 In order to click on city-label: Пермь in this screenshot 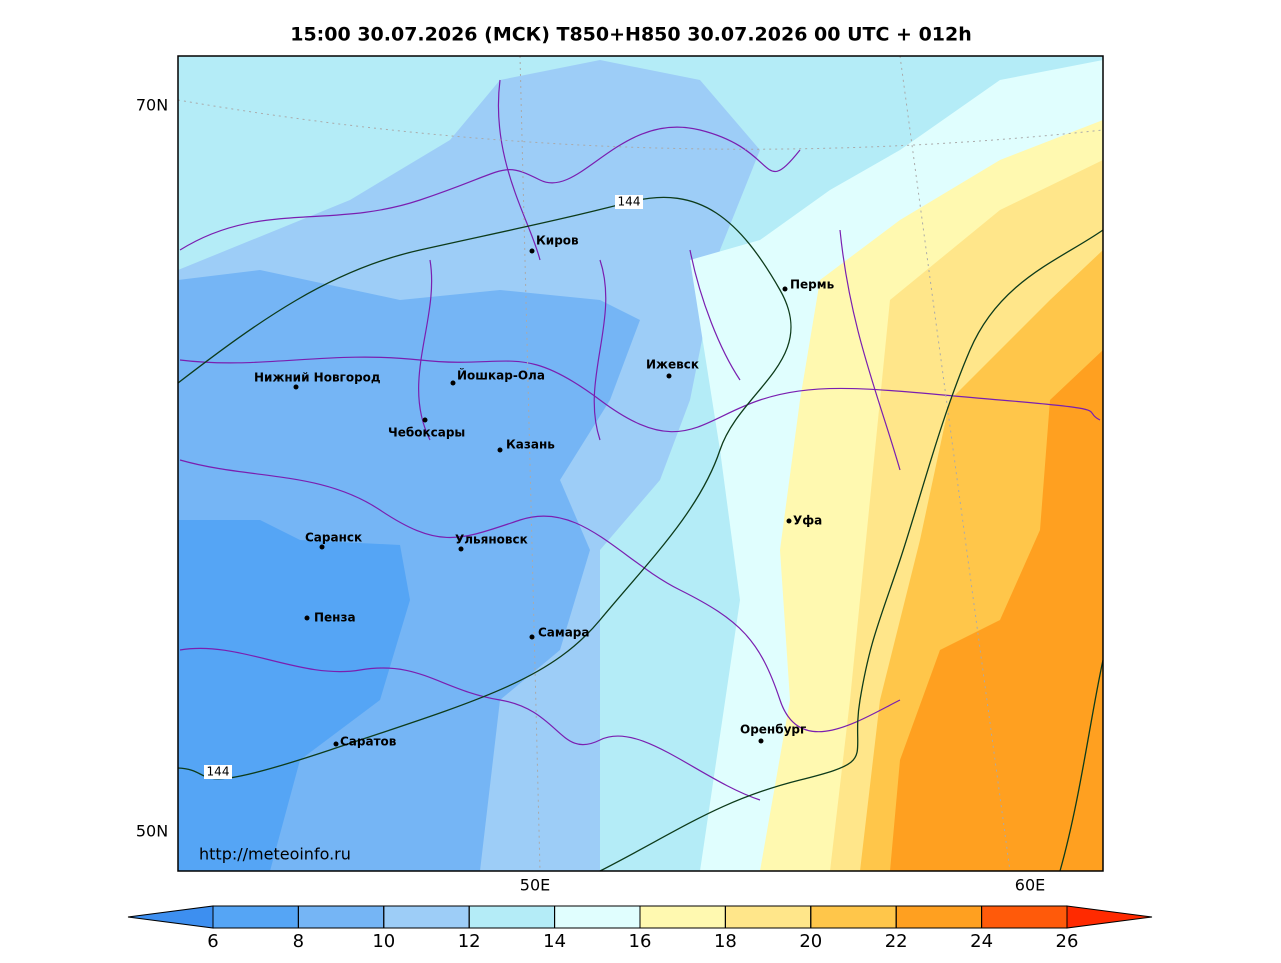, I will do `click(812, 285)`.